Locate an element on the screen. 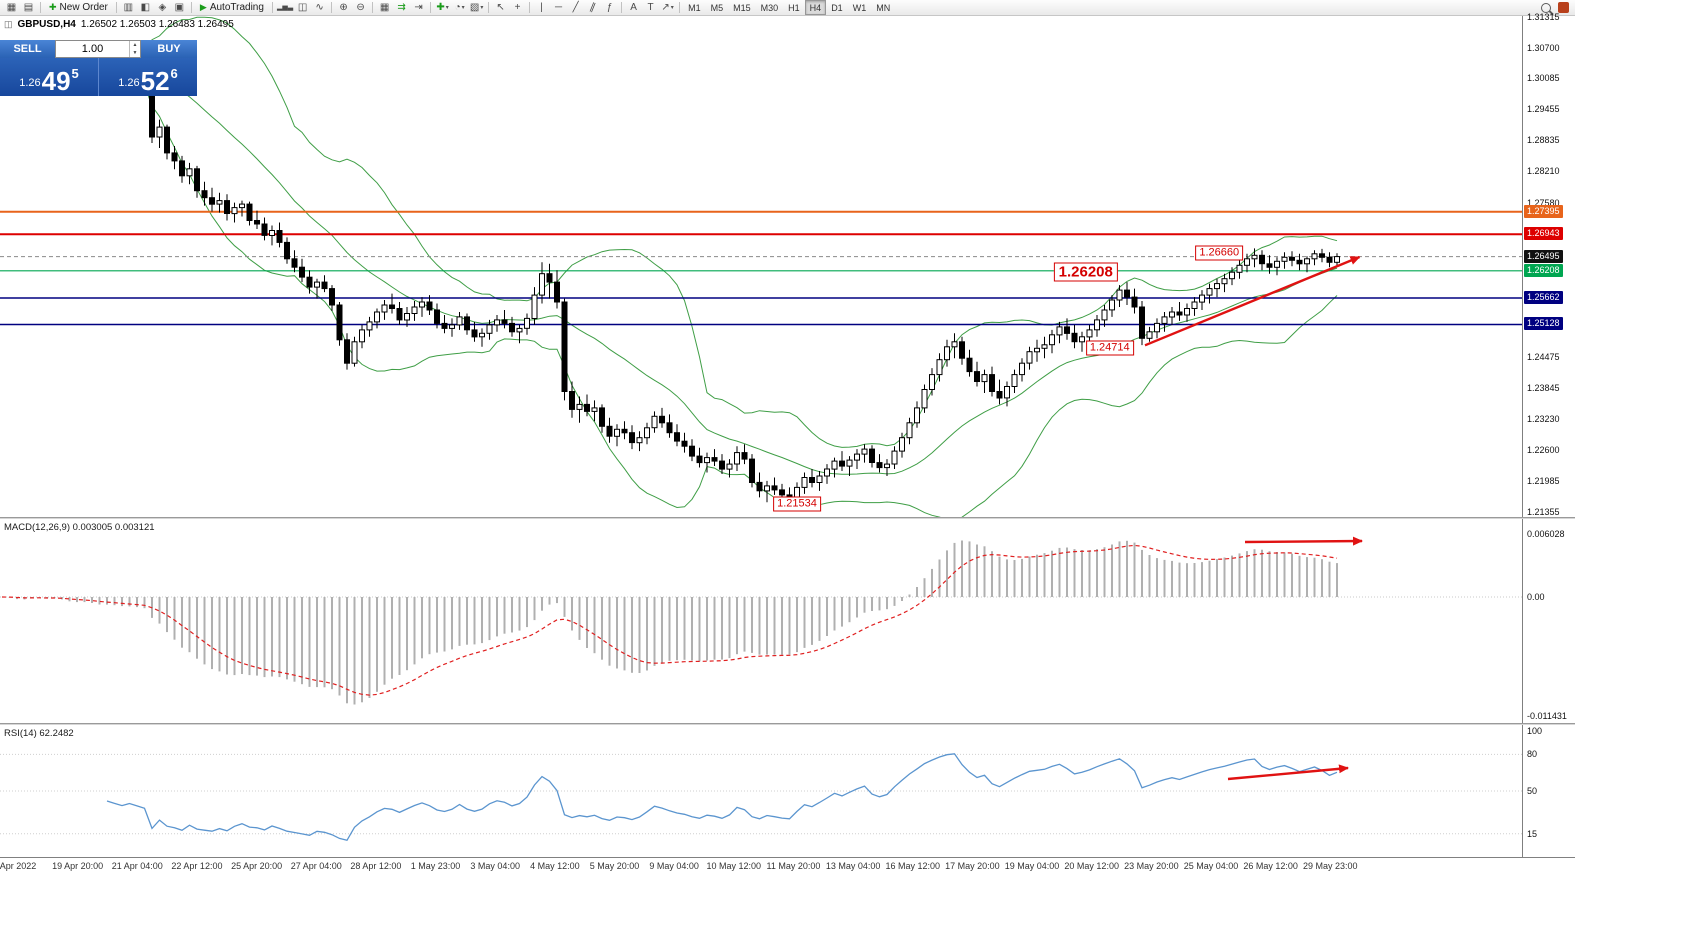 The image size is (1697, 943). trend-arrow is located at coordinates (1252, 301).